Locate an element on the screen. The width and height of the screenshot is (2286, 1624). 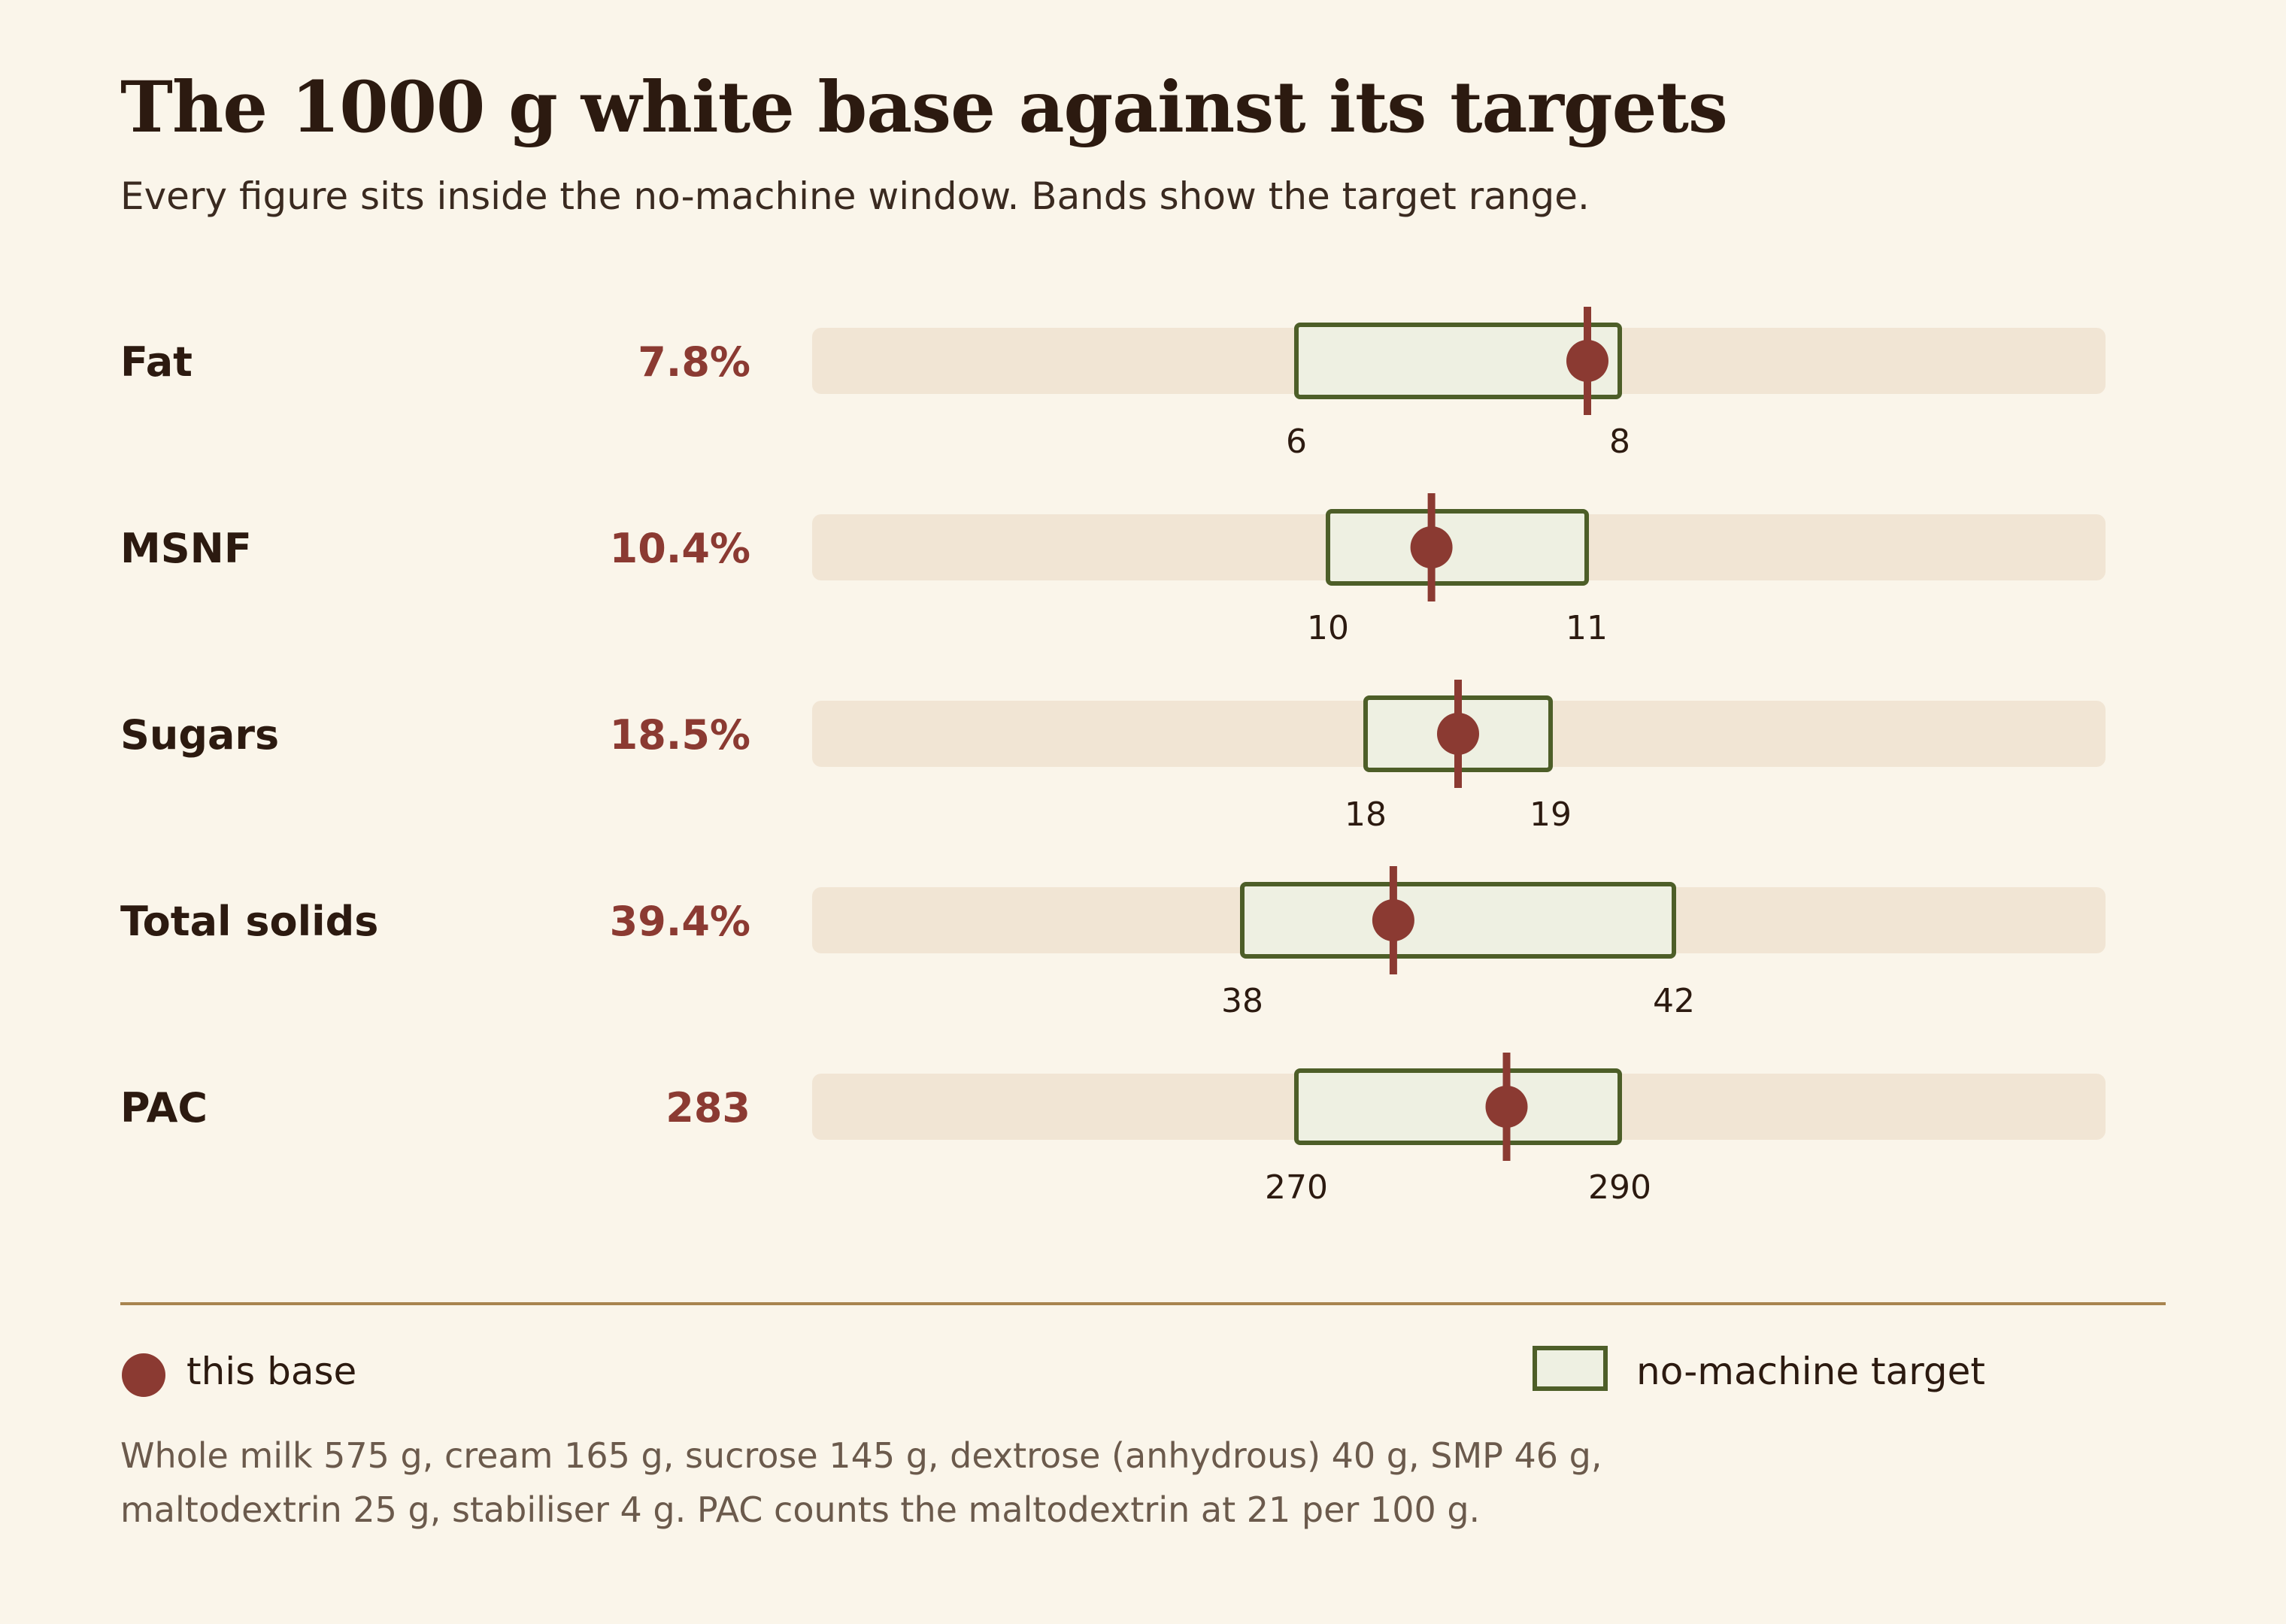
target-max-label: 19 is located at coordinates (1551, 814).